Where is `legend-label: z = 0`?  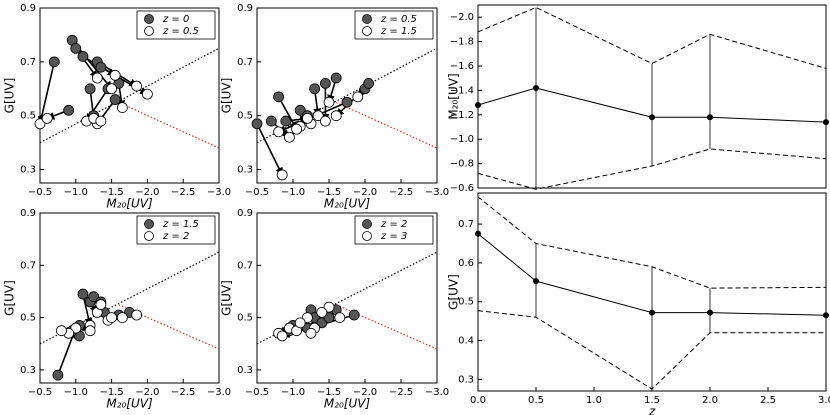 legend-label: z = 0 is located at coordinates (175, 19).